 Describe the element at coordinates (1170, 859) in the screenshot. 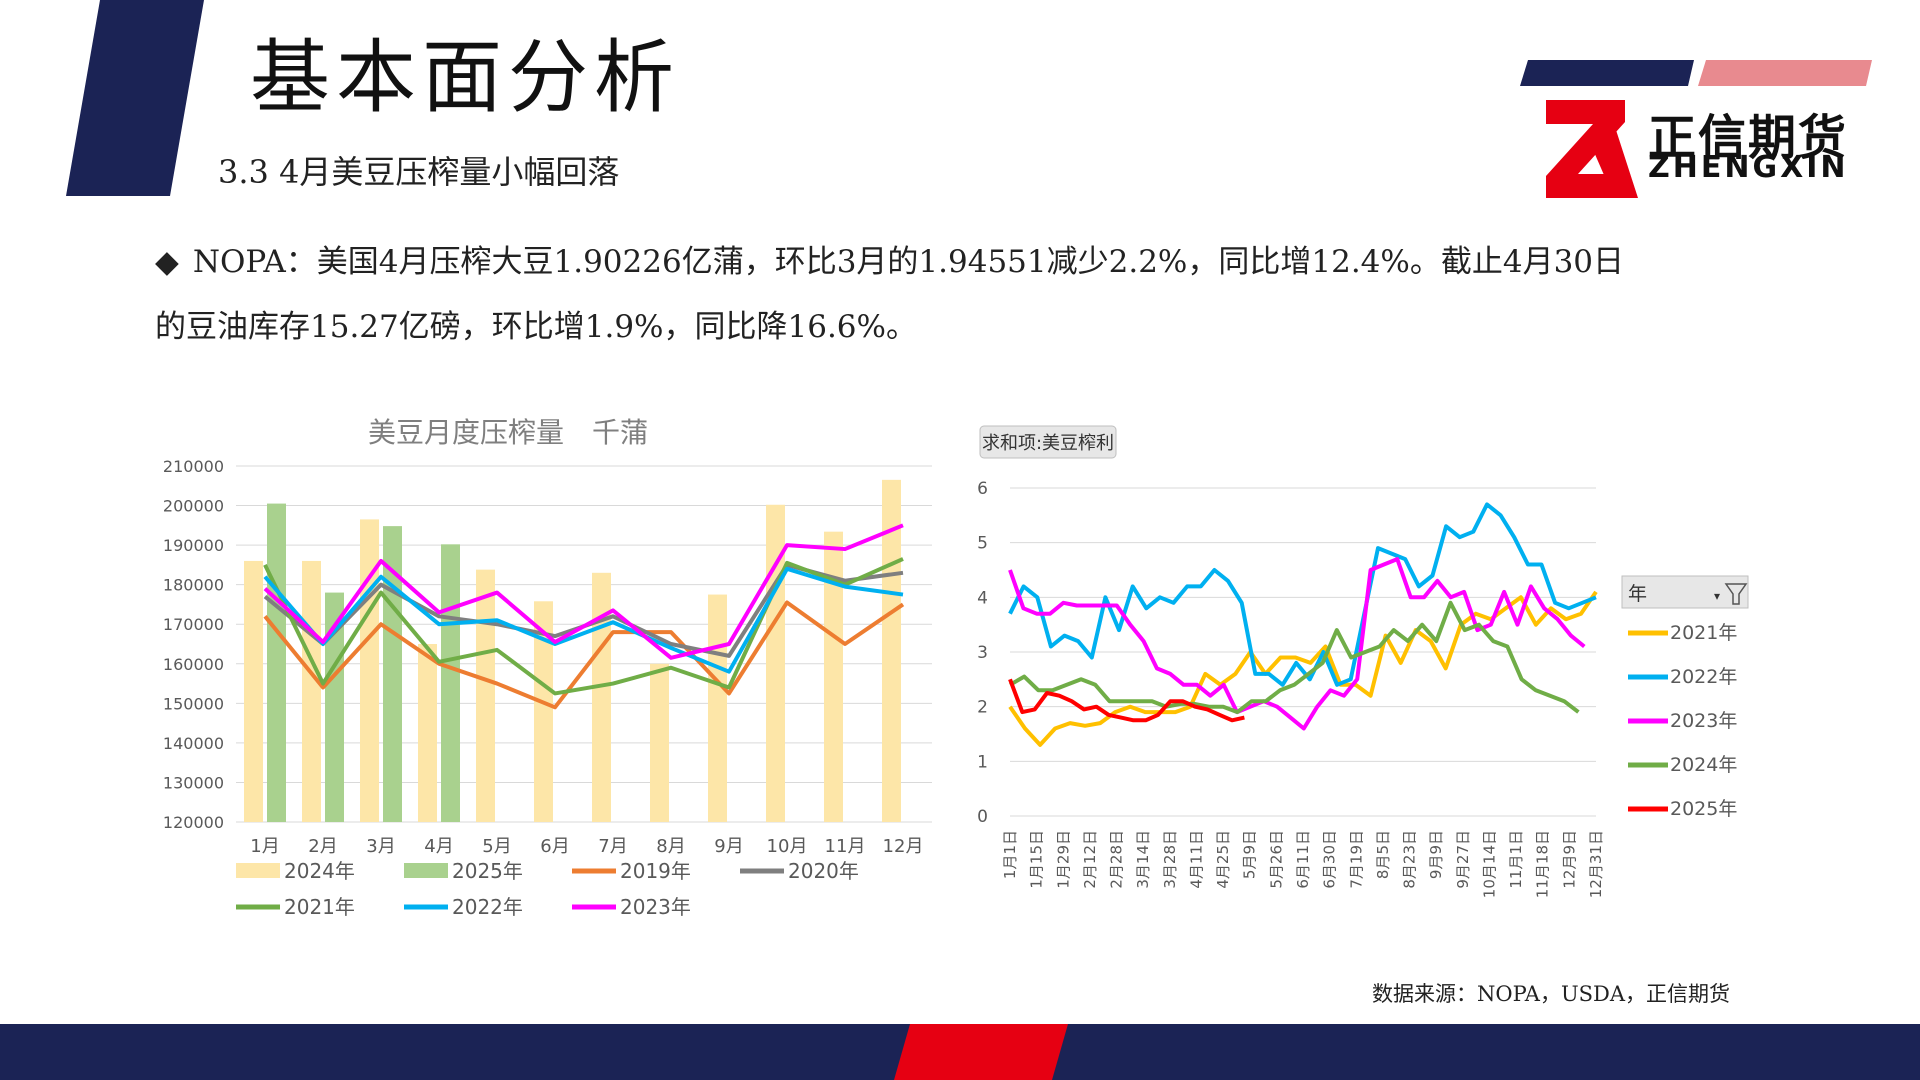

I see `x-tick-label: 3月28日` at that location.